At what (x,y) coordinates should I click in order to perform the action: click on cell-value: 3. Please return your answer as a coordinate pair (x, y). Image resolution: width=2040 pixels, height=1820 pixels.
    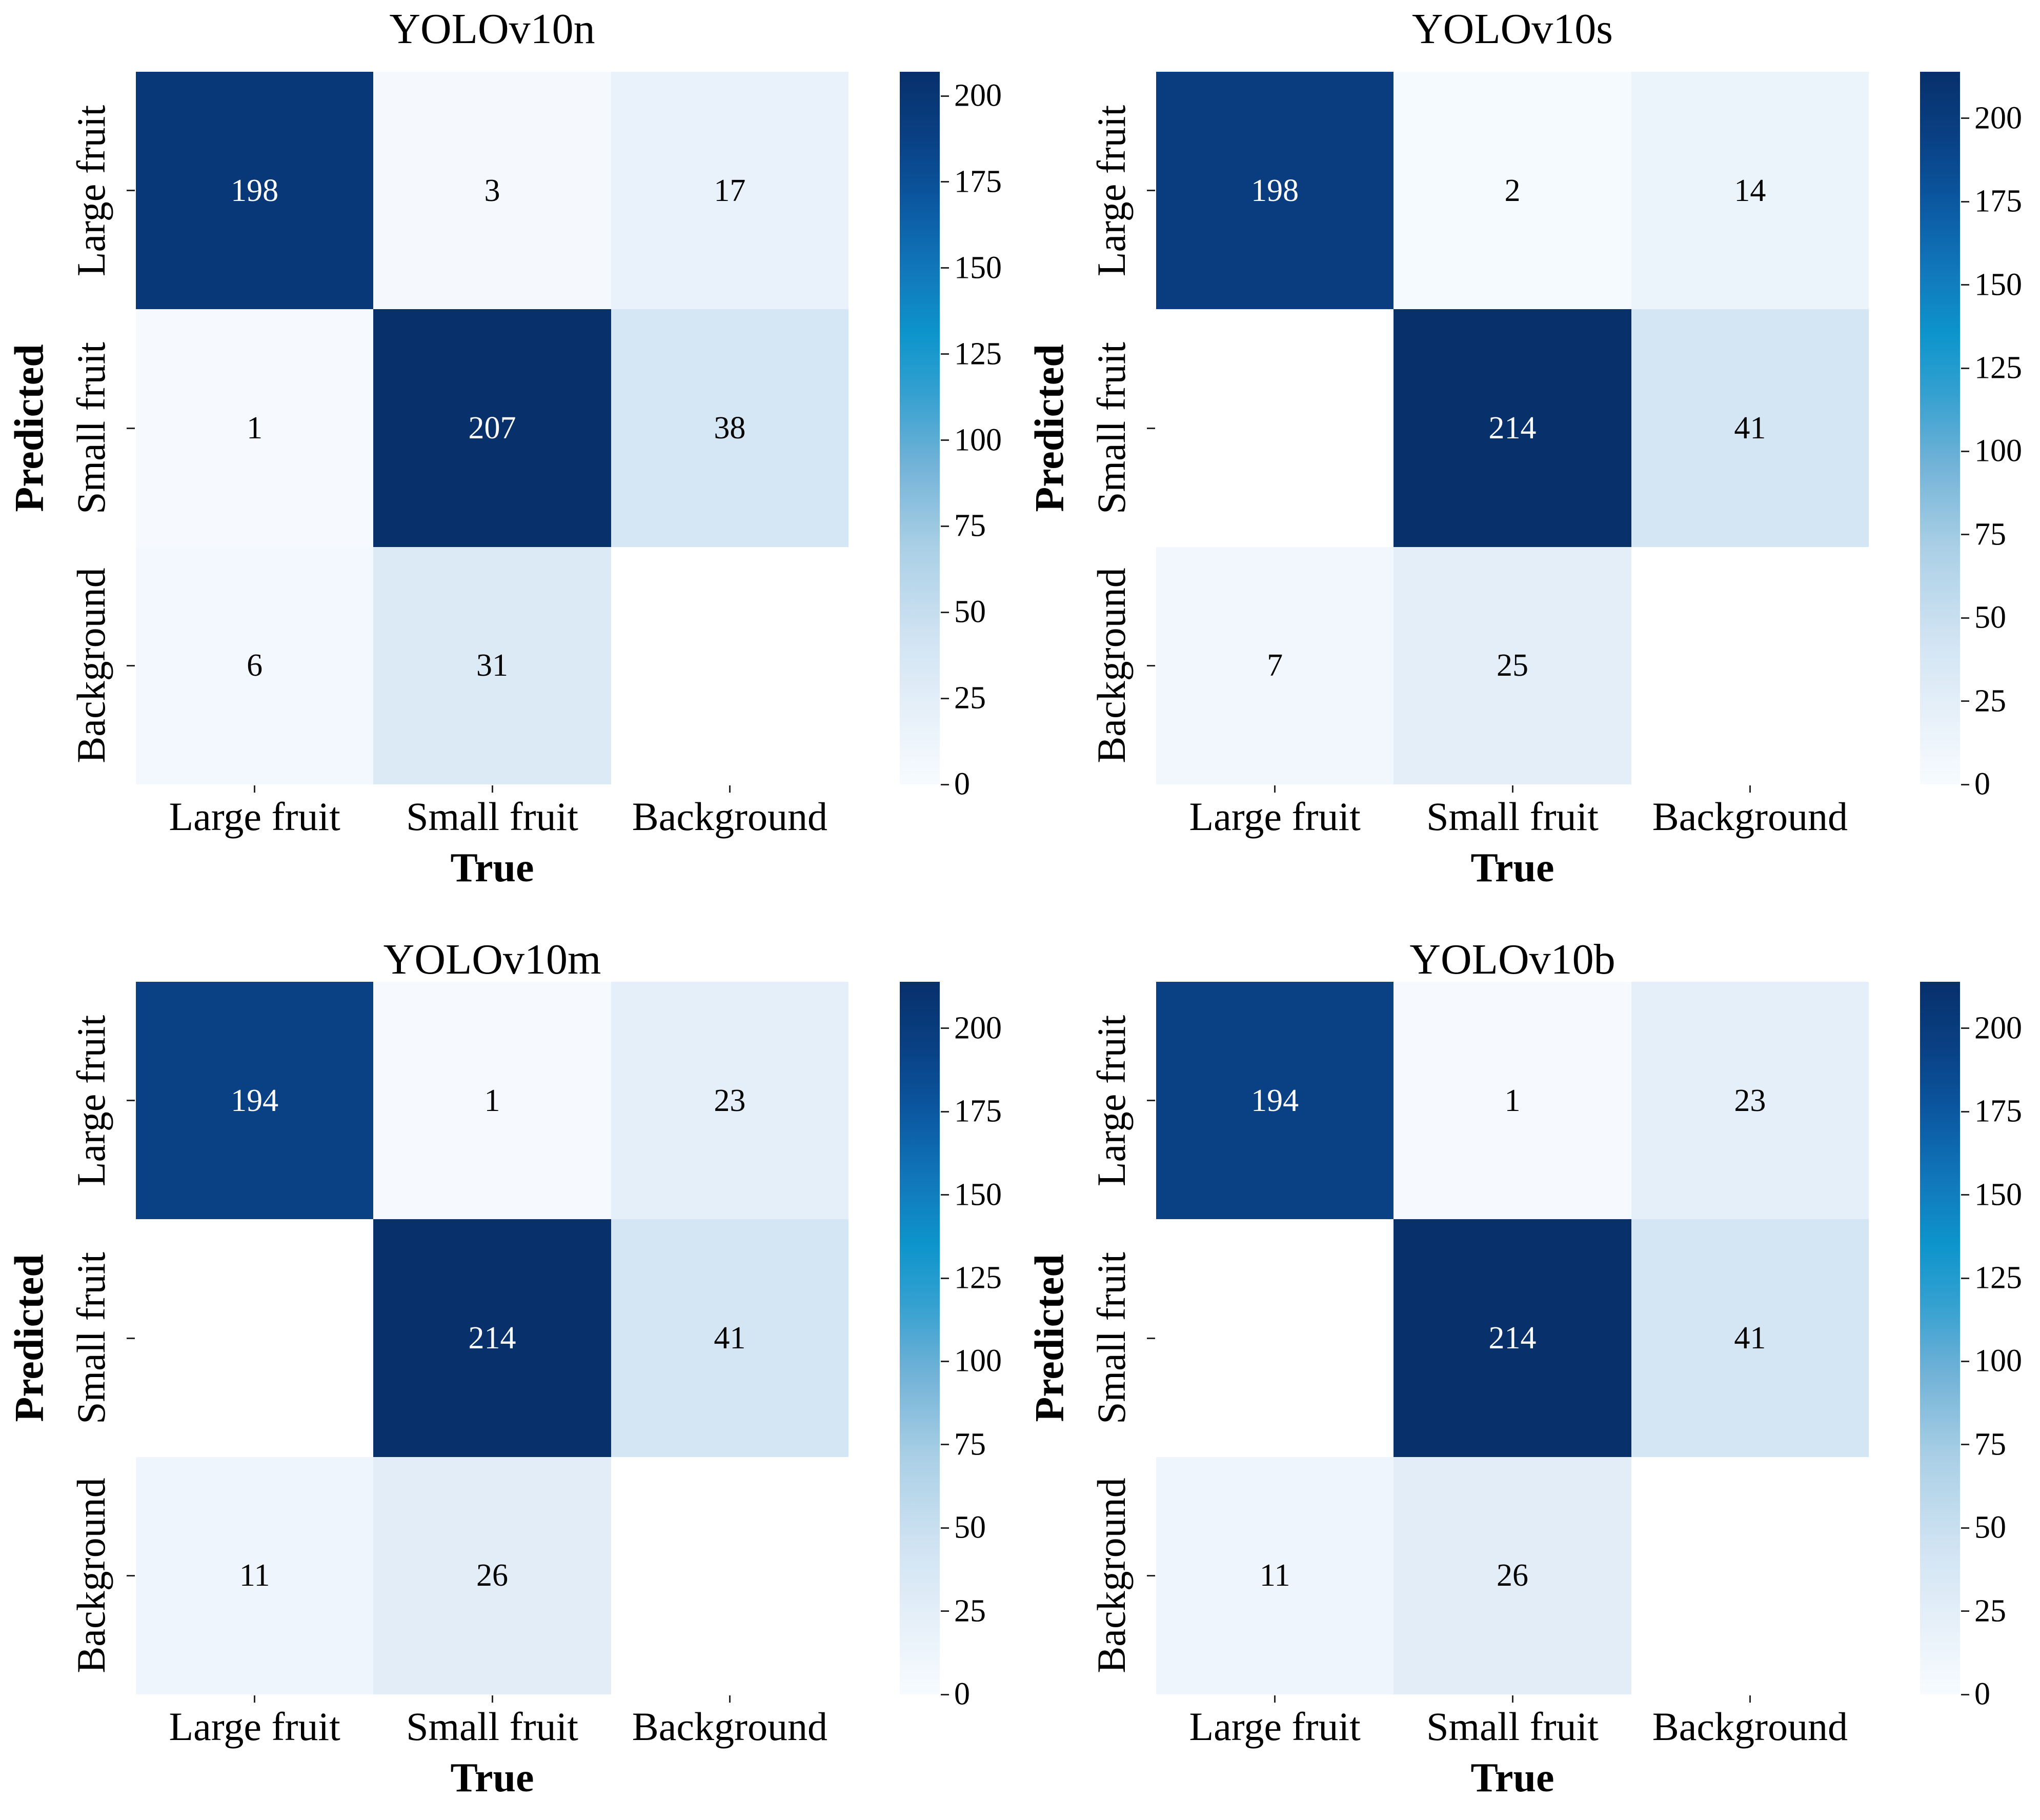
    Looking at the image, I should click on (492, 190).